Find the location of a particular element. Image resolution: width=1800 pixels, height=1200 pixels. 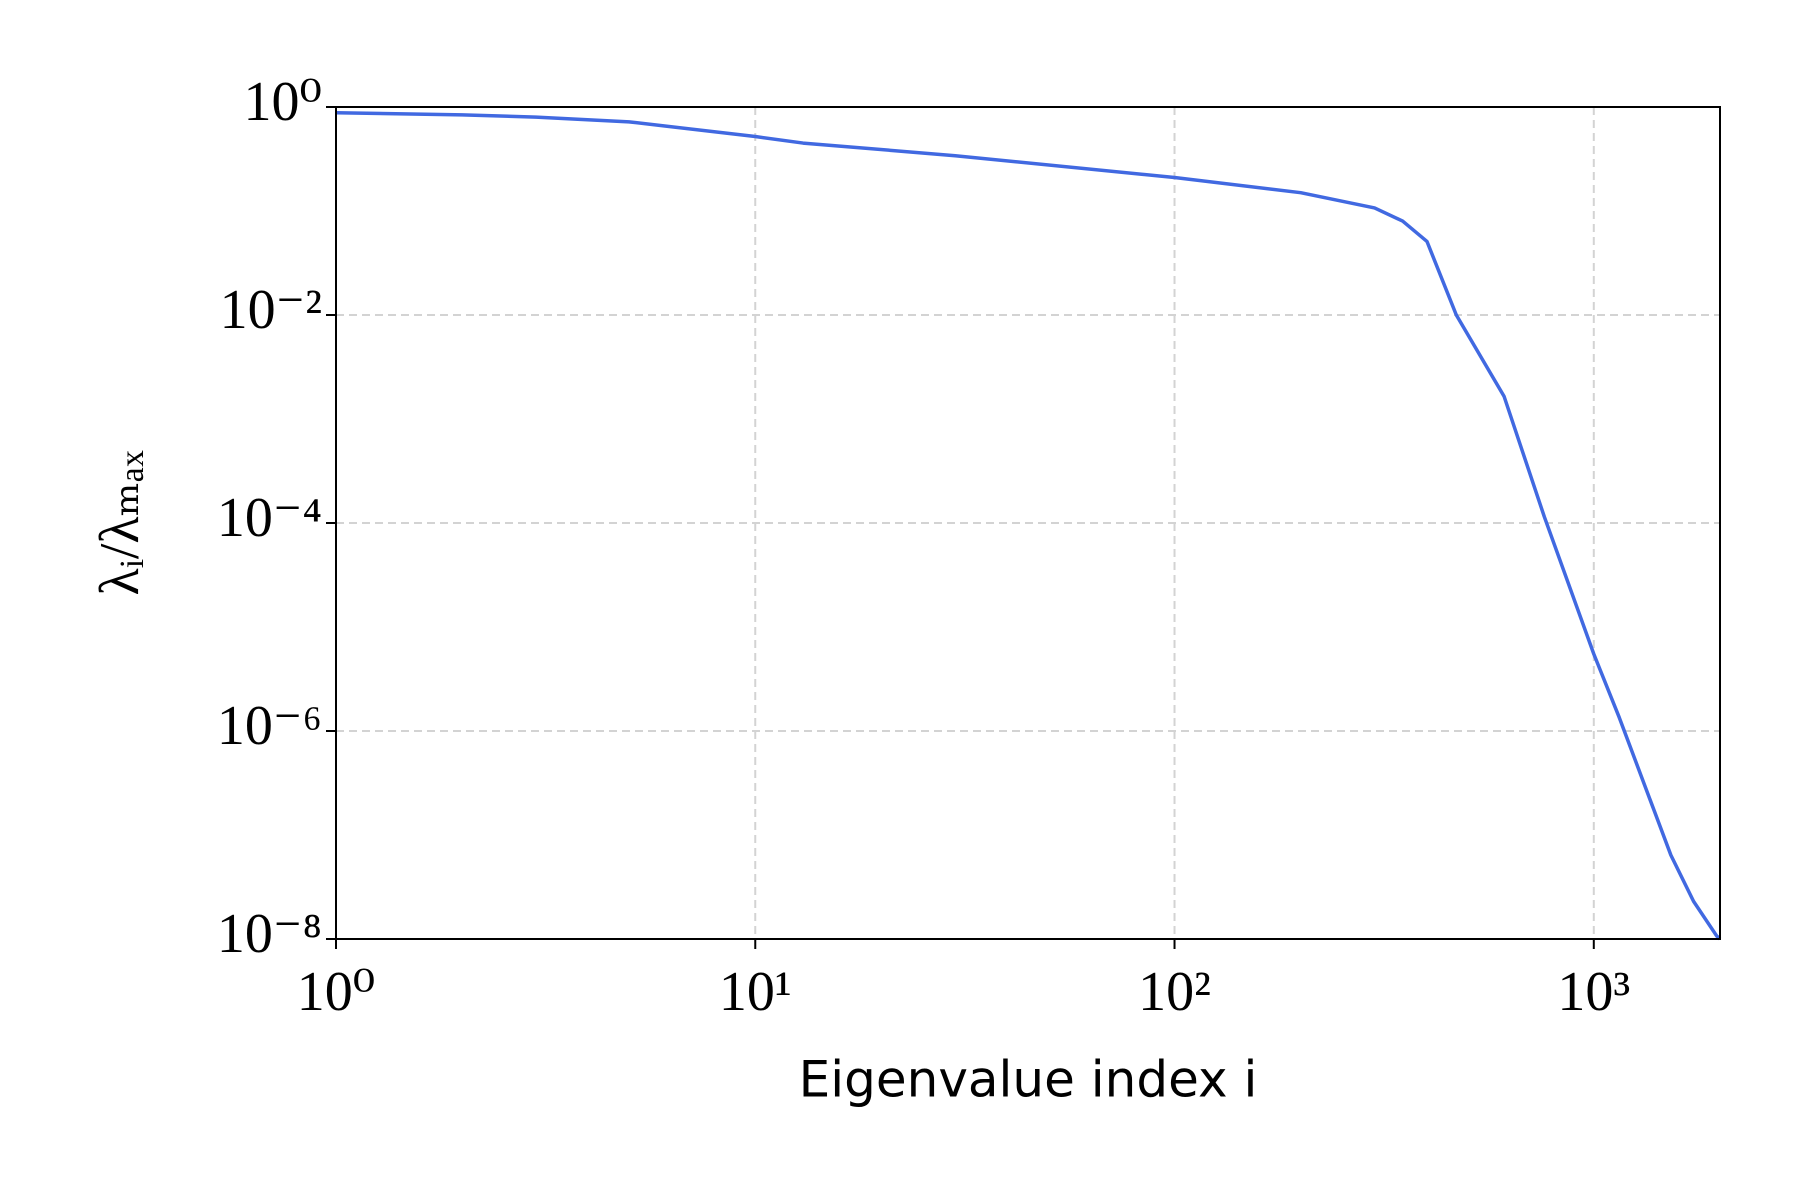

y-tick-label: 10⁻⁴ is located at coordinates (269, 518).